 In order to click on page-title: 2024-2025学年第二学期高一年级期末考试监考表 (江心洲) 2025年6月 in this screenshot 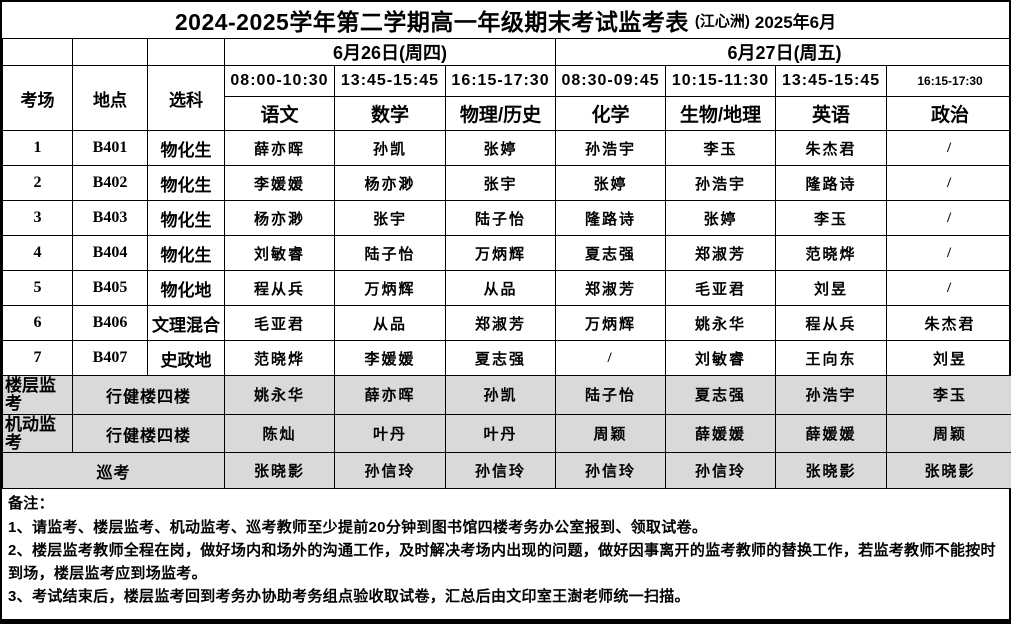, I will do `click(505, 20)`.